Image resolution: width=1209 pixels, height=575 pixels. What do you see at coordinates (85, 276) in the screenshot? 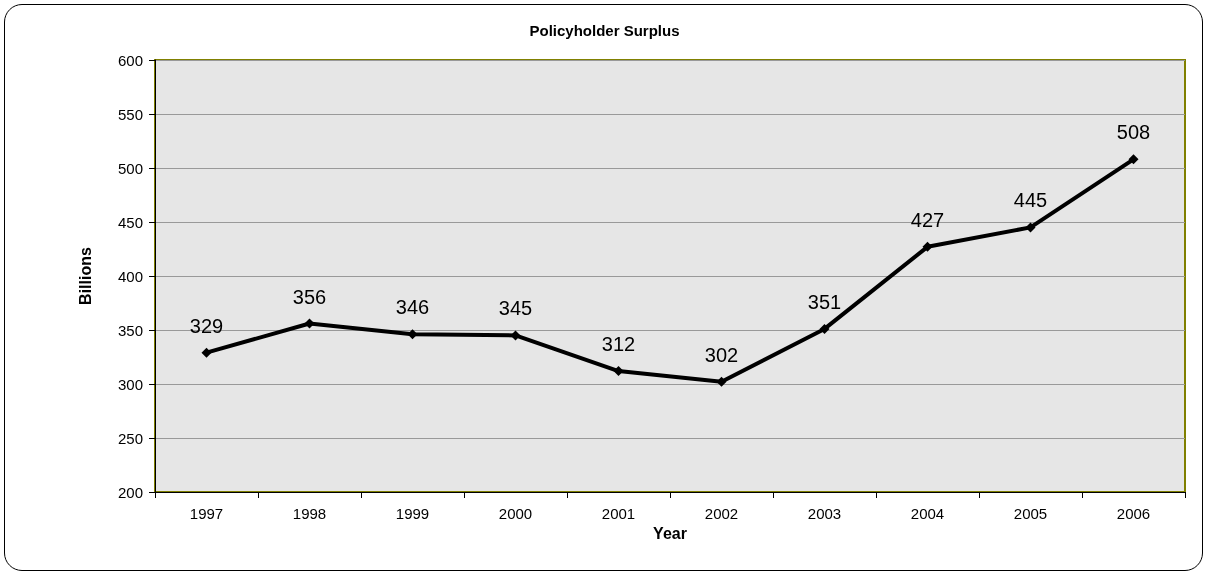
I see `y-axis-title: Billions` at bounding box center [85, 276].